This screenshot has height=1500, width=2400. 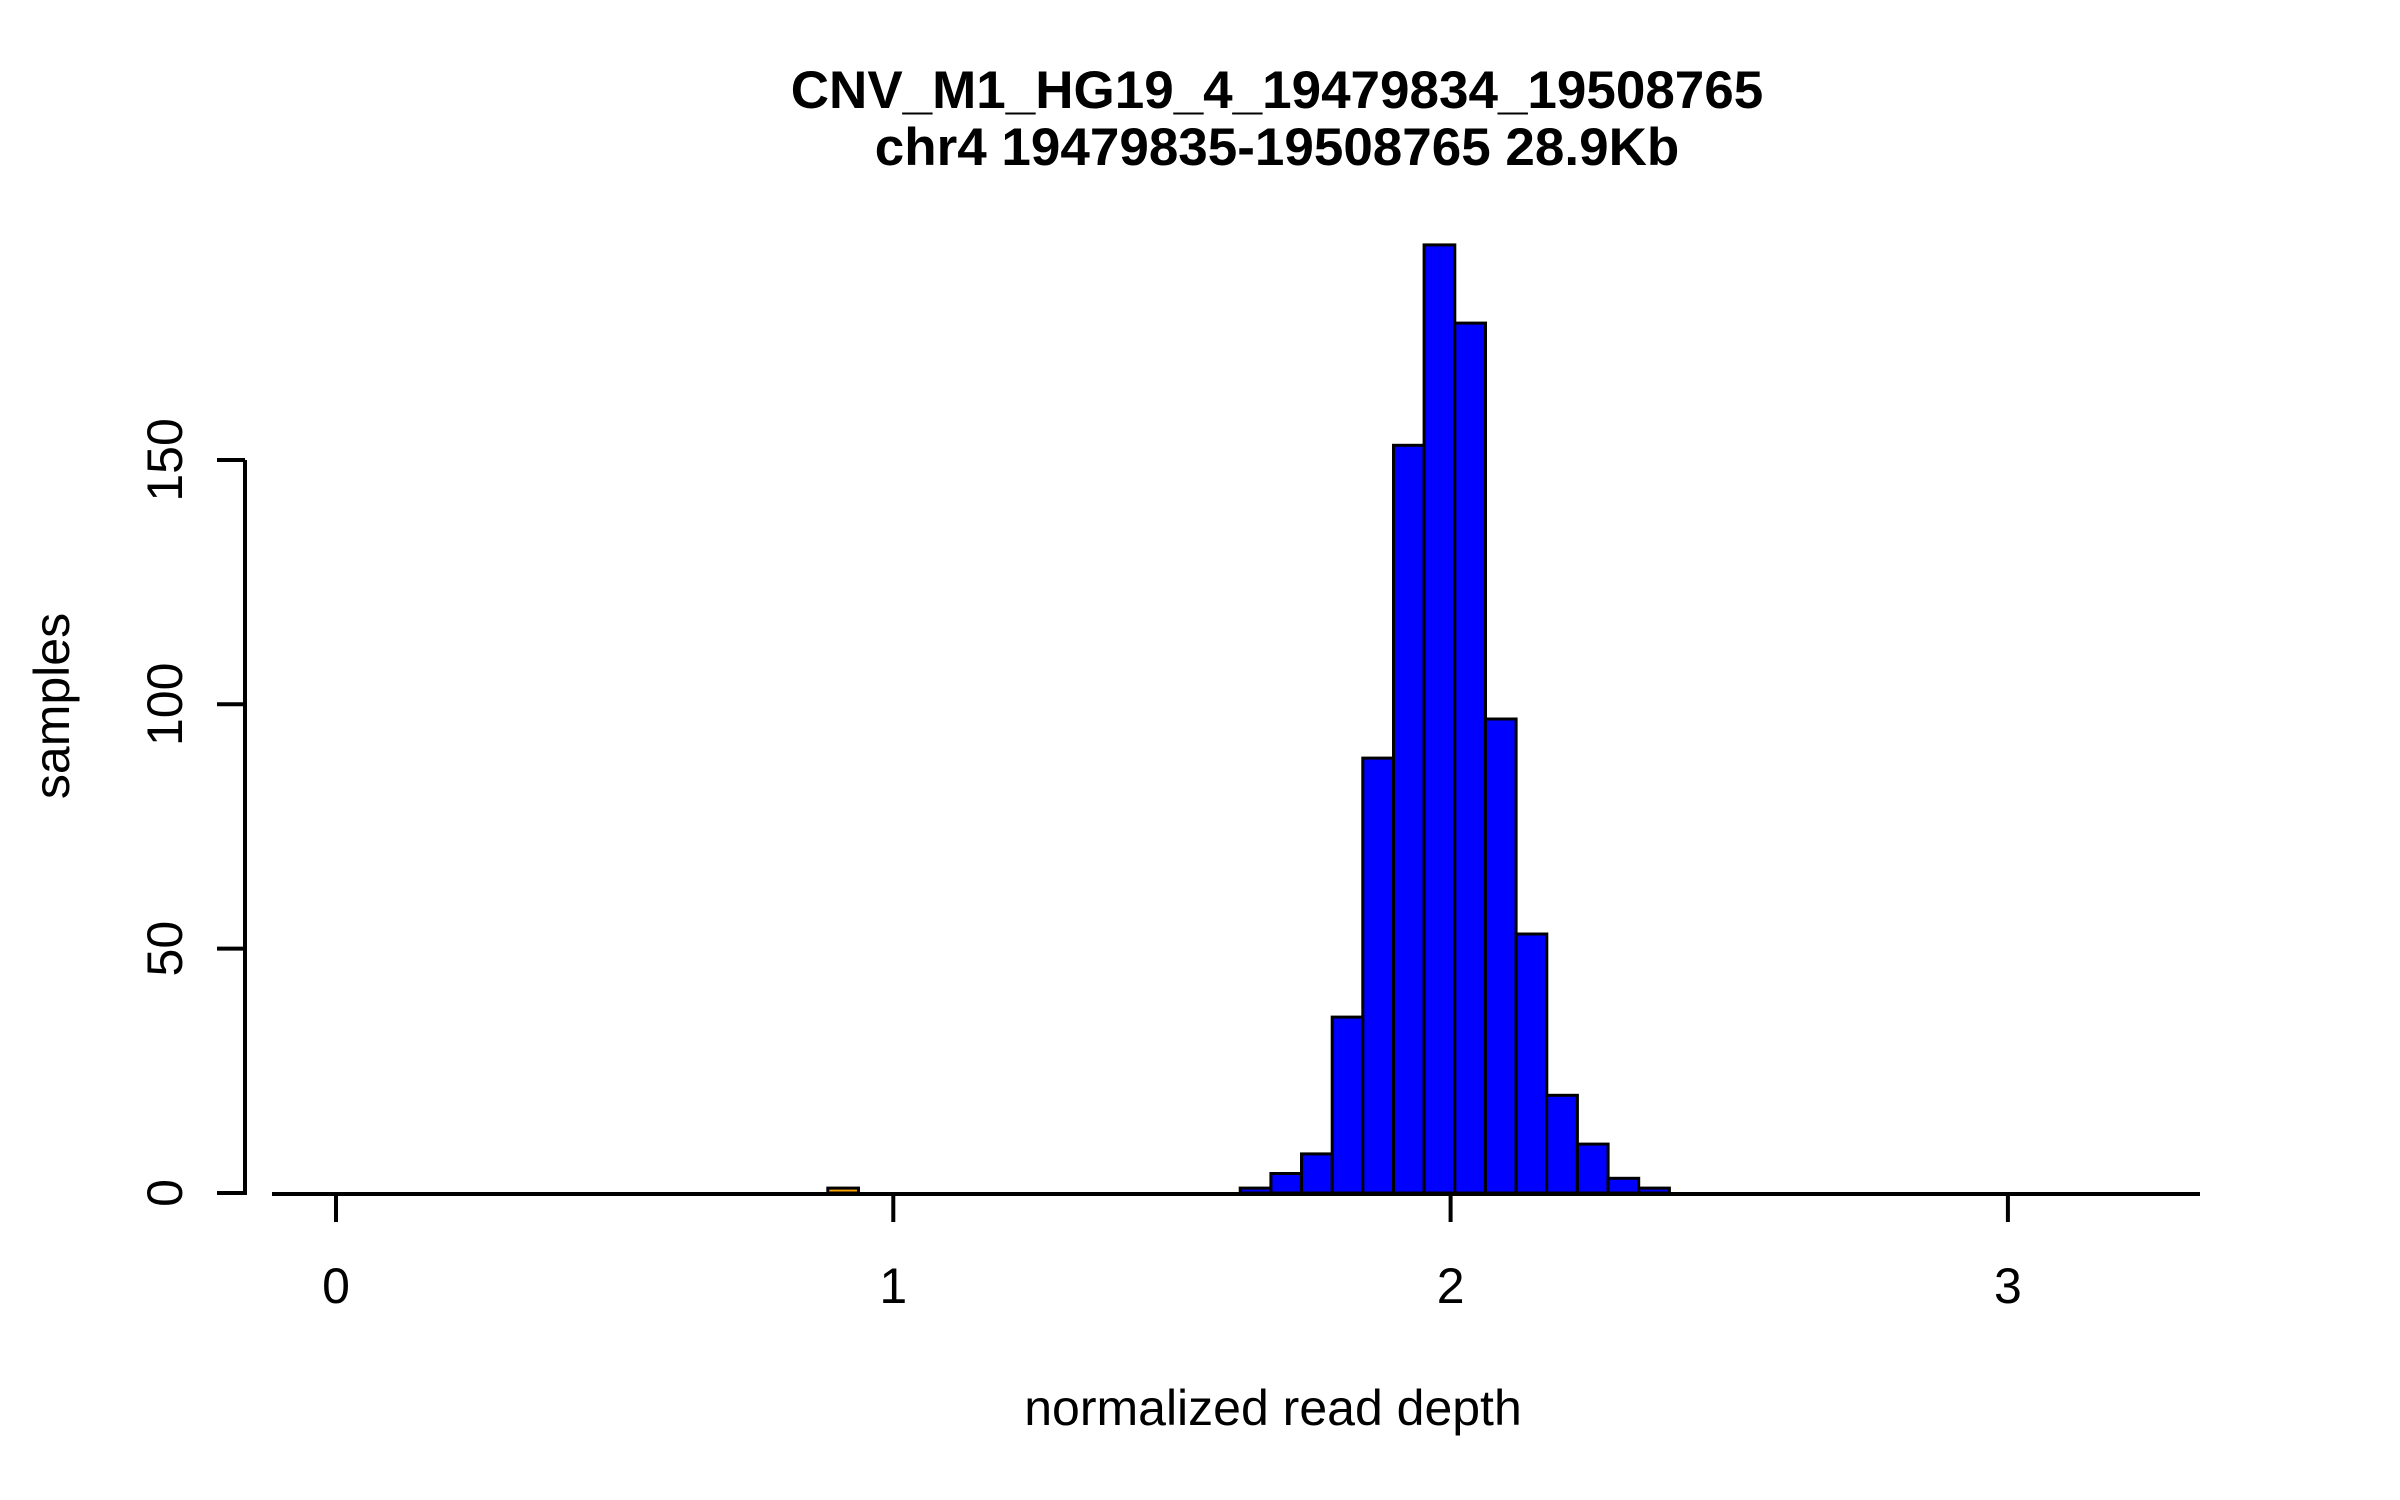 I want to click on y-tick-label: 0, so click(x=165, y=1193).